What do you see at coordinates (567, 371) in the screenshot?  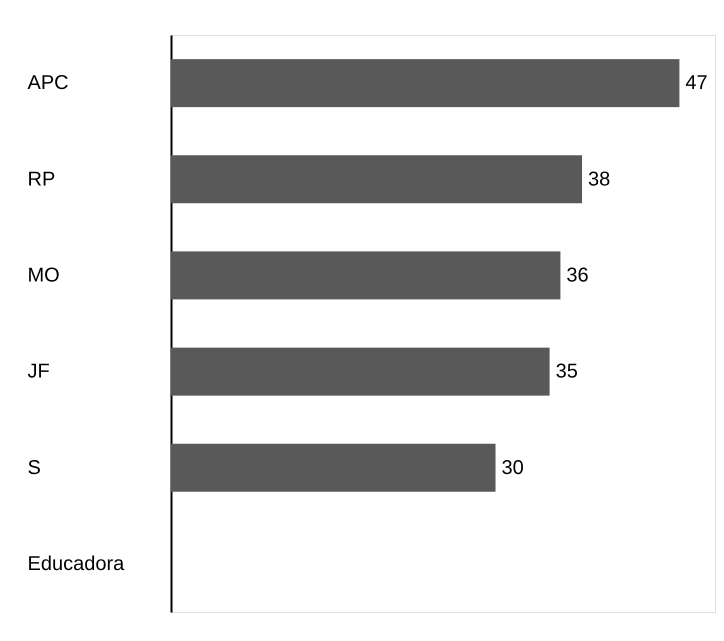 I see `data-label: 35` at bounding box center [567, 371].